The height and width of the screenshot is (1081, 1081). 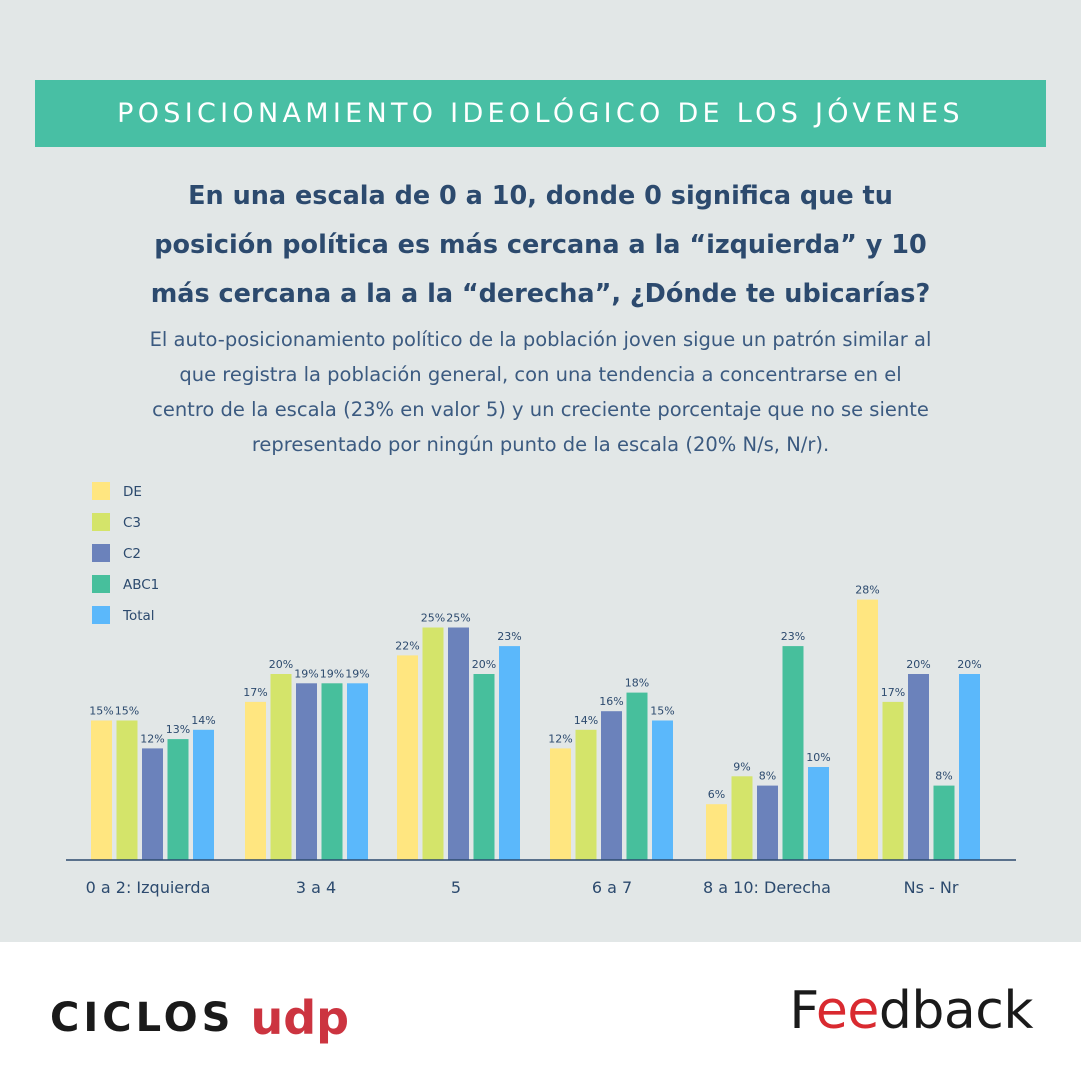 I want to click on legend-swatch-c3, so click(x=101, y=522).